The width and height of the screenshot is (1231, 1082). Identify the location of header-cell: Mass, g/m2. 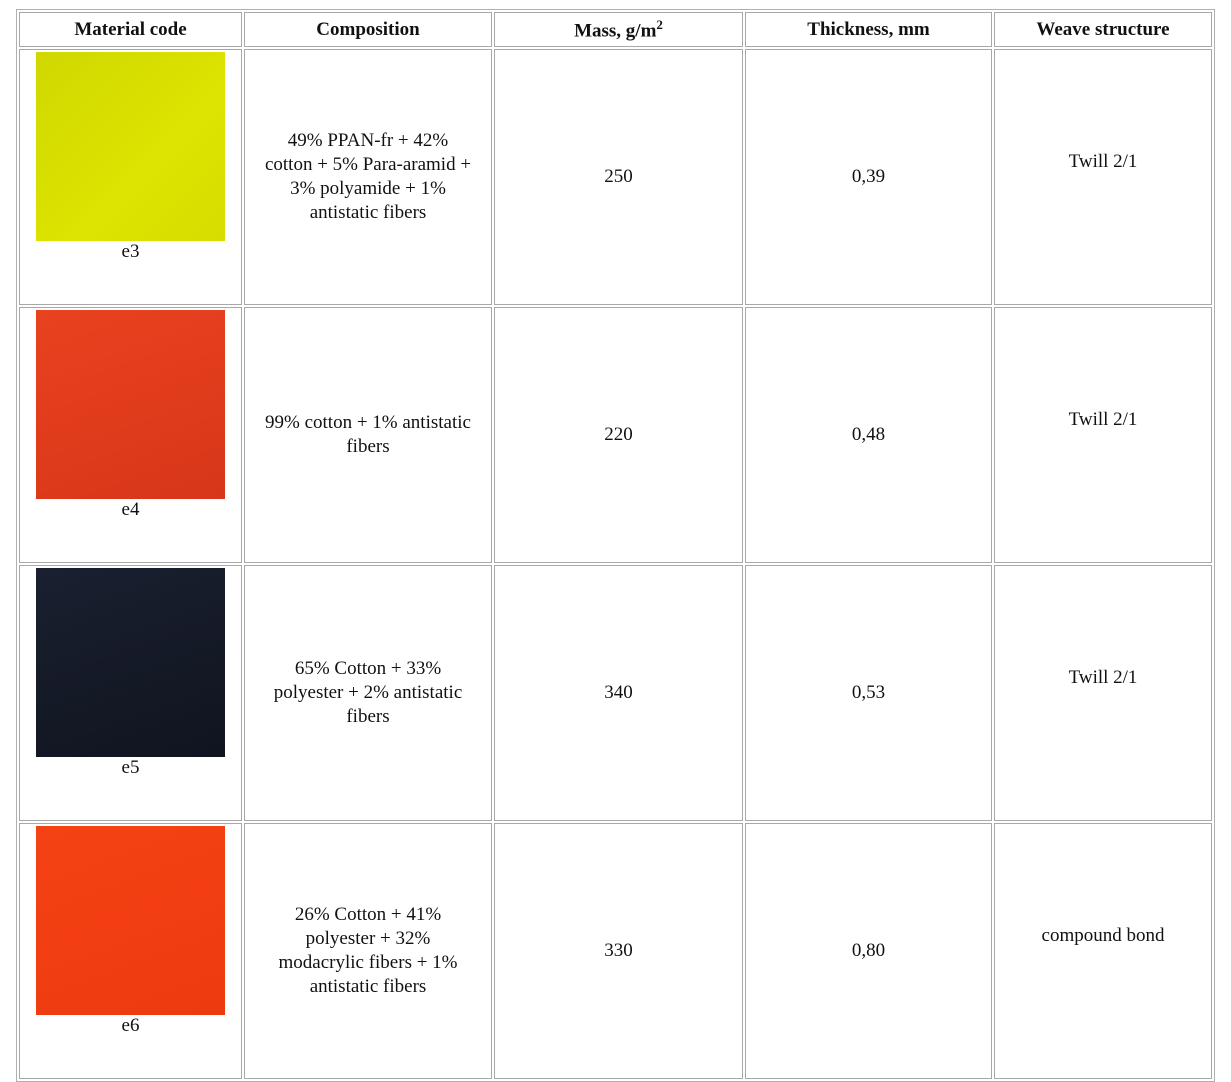
(618, 29).